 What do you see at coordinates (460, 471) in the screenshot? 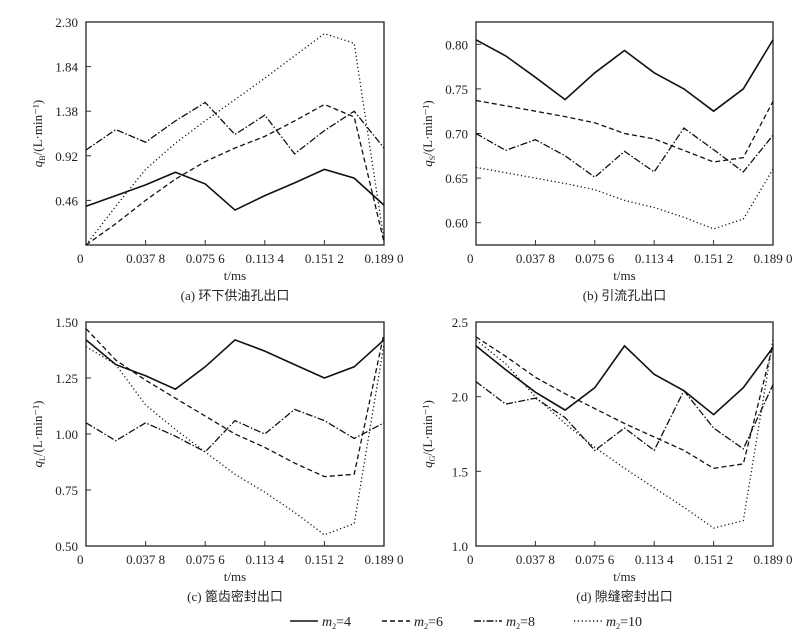
I see `y-tick-label: 1.5` at bounding box center [460, 471].